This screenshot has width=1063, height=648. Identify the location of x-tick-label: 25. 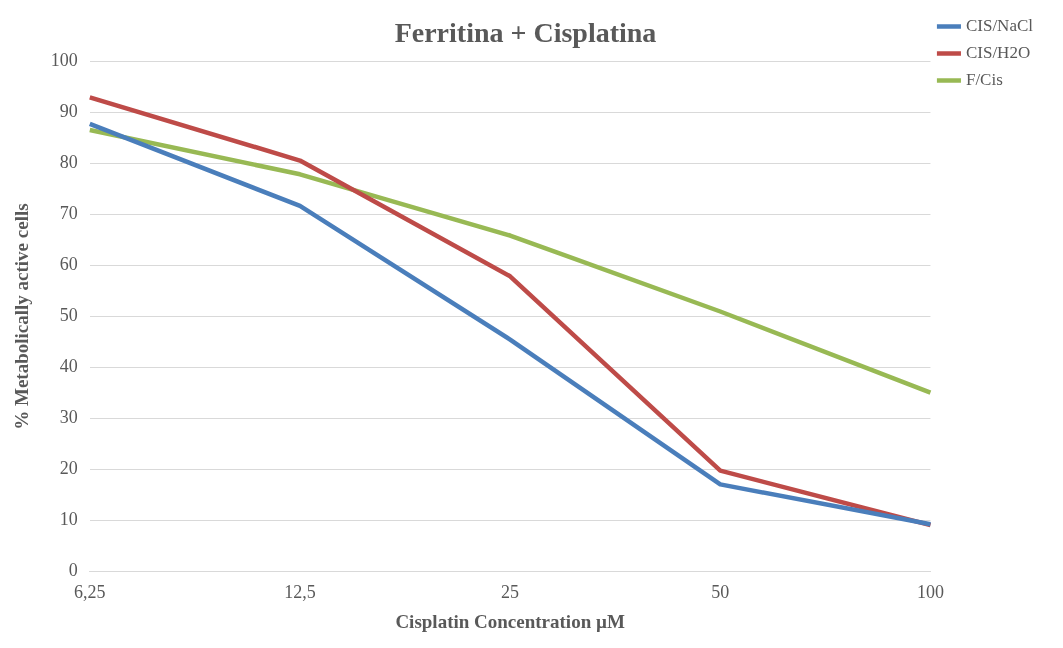
(510, 592).